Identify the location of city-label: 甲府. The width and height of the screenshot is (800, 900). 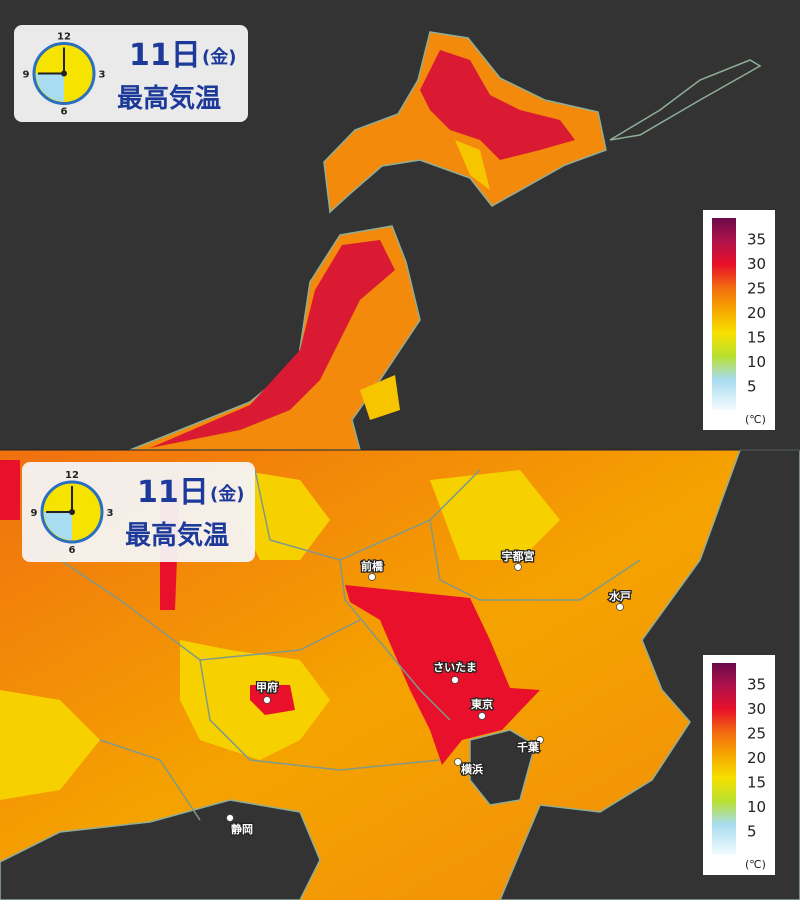
(267, 687).